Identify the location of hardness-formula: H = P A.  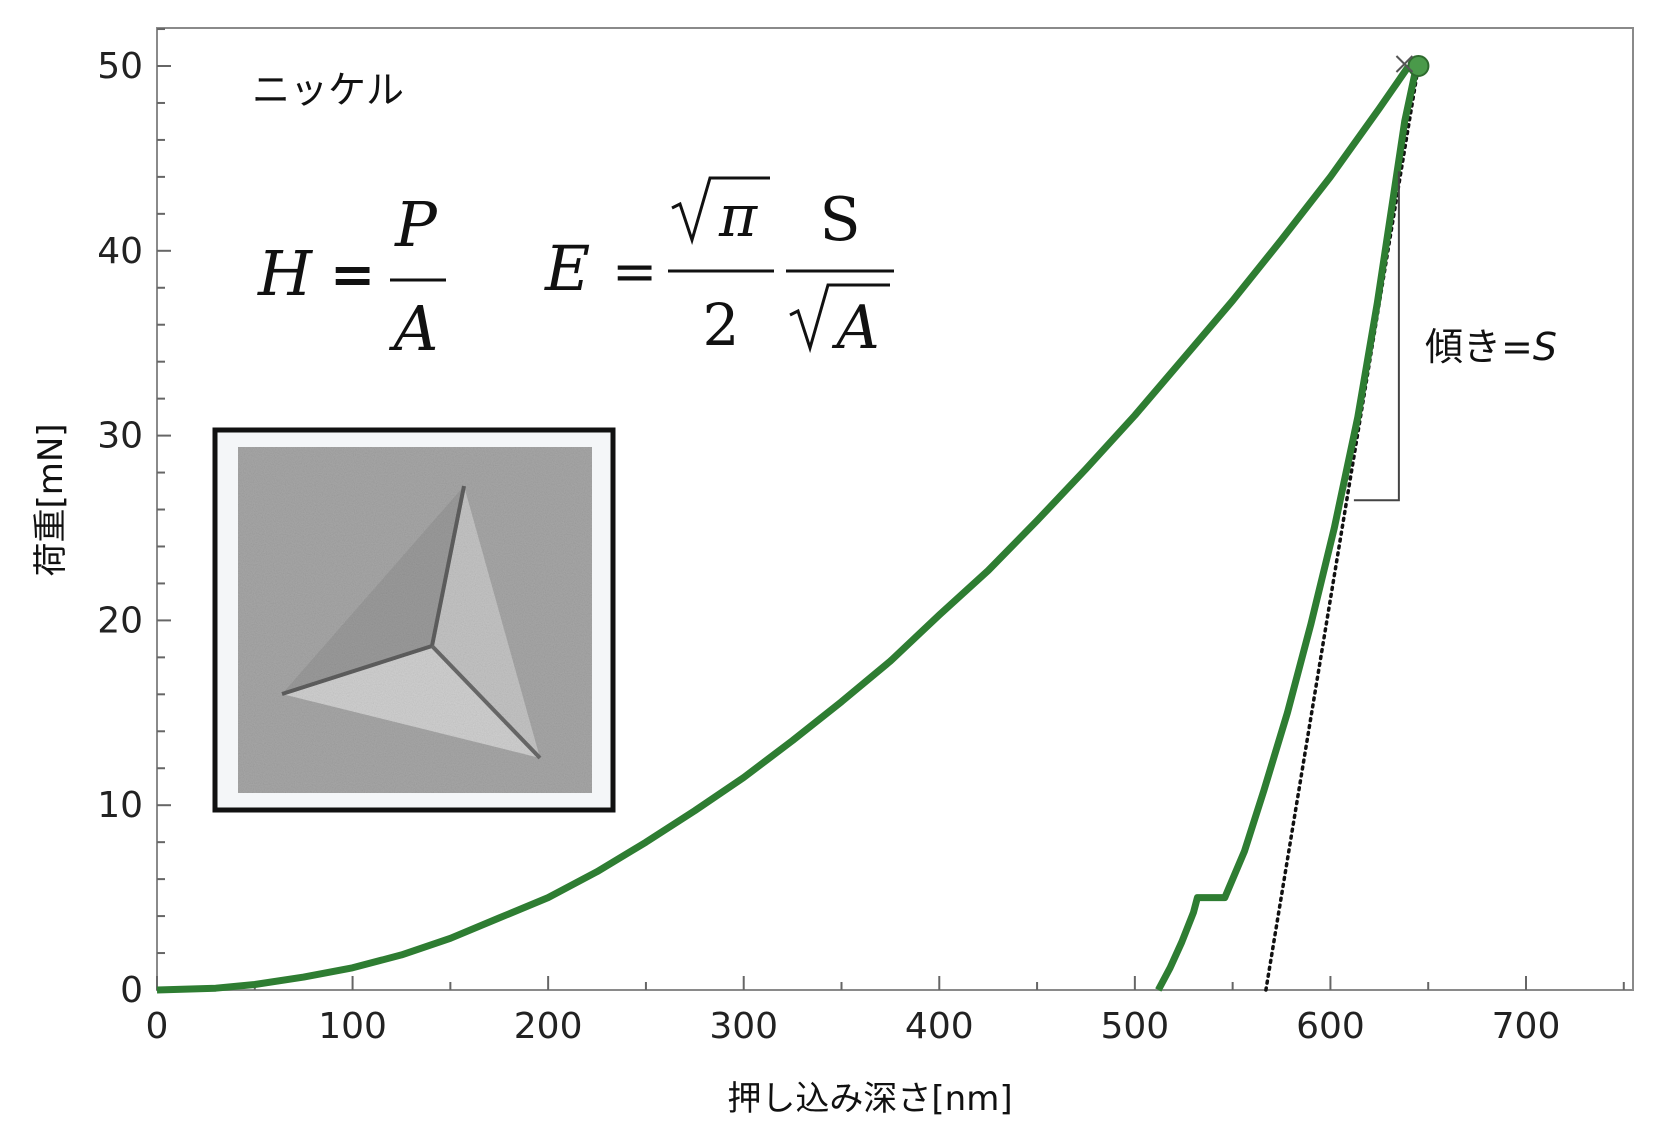
(351, 276).